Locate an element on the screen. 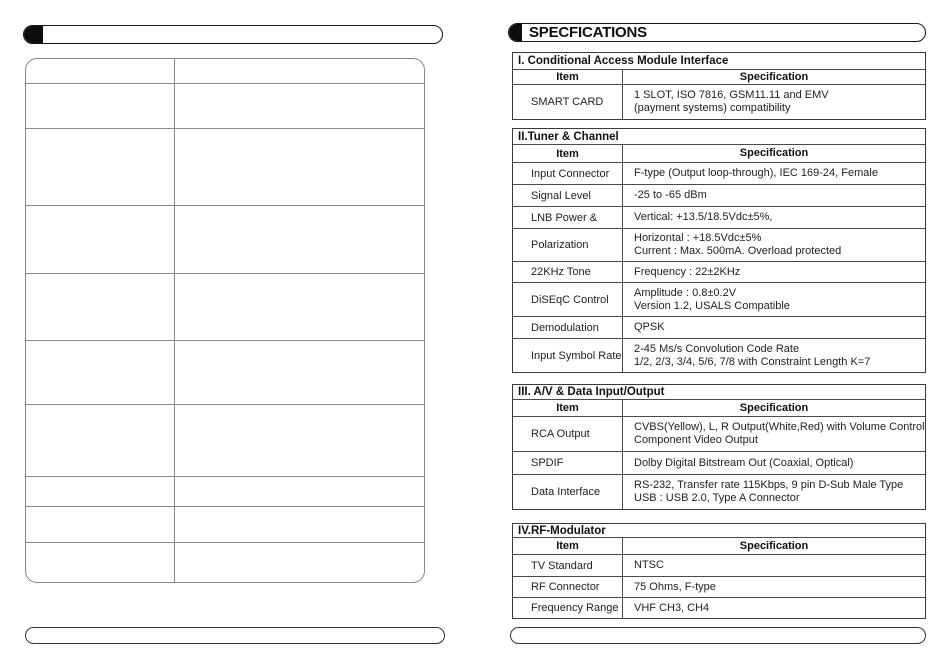  left-footer-bar is located at coordinates (235, 635).